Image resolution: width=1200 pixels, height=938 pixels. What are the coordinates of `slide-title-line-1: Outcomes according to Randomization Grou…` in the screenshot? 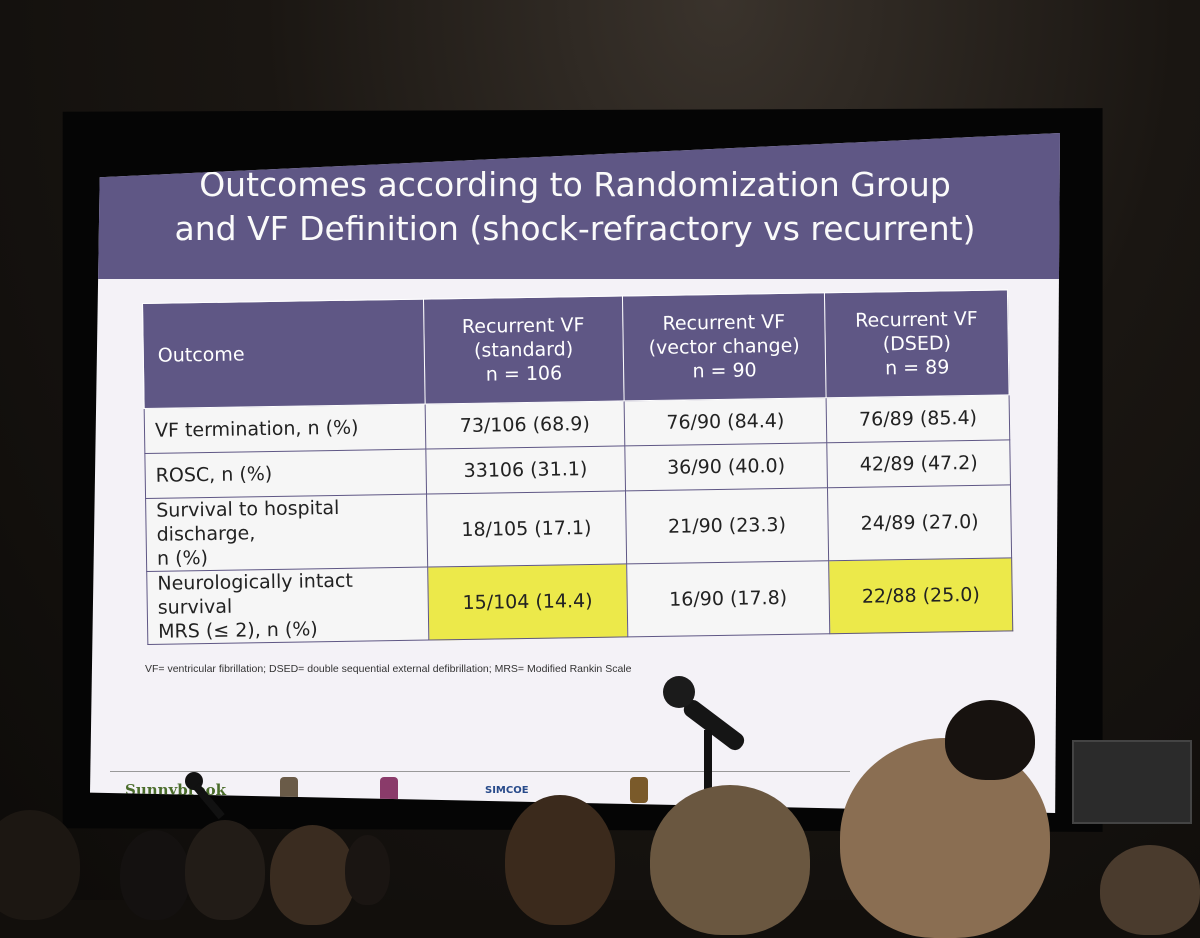 It's located at (575, 184).